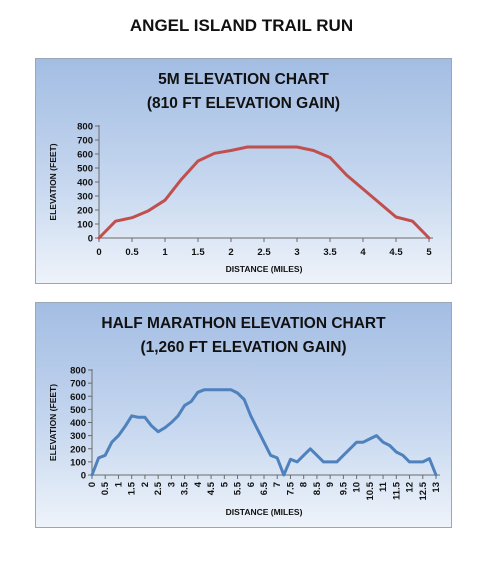 This screenshot has height=582, width=483. What do you see at coordinates (370, 490) in the screenshot?
I see `x-tick-label: 10.5` at bounding box center [370, 490].